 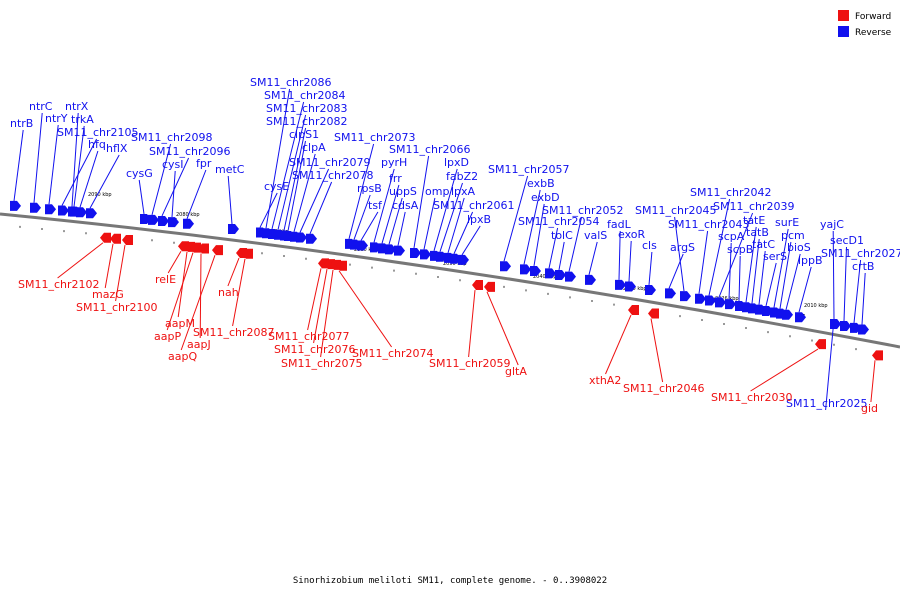 I want to click on gene-label-vals: valS, so click(x=595, y=235).